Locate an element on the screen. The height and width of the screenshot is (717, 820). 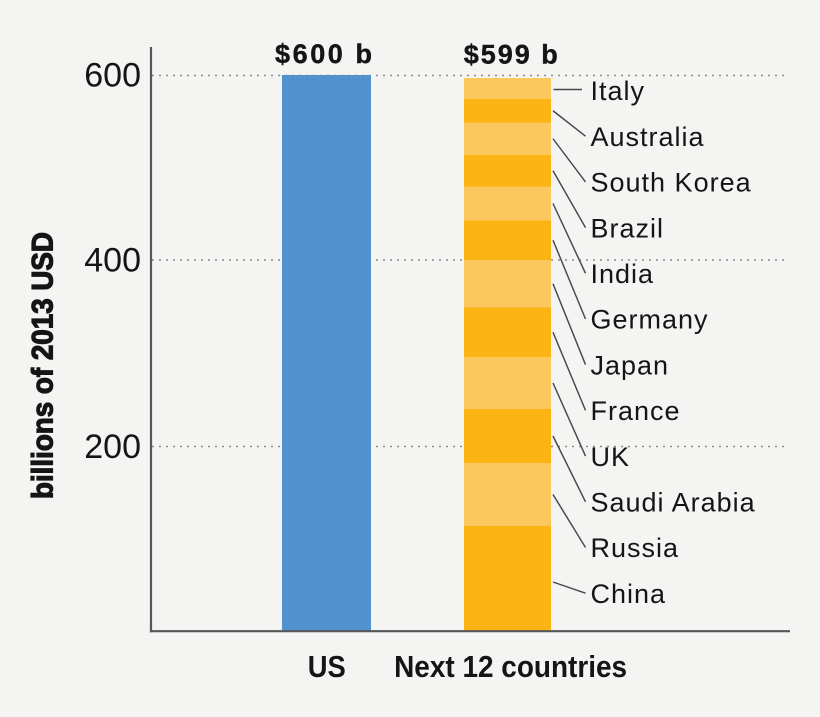
svg-text: 400 is located at coordinates (112, 261).